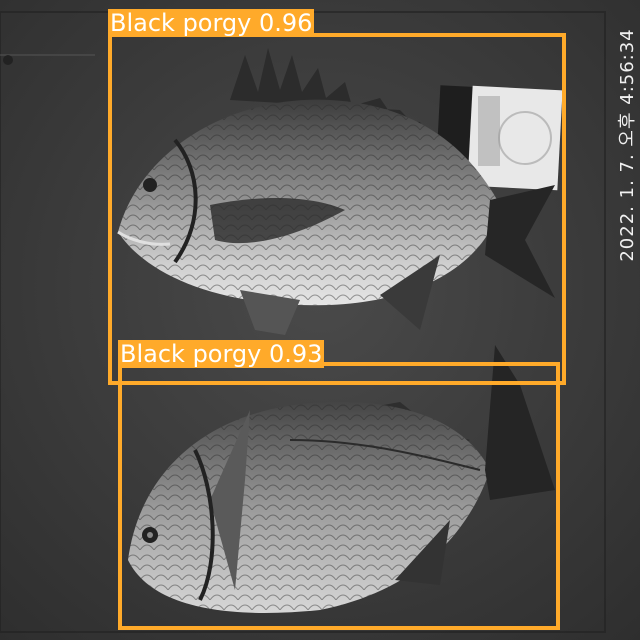 The width and height of the screenshot is (640, 640). I want to click on cigarette-pack, so click(499, 138).